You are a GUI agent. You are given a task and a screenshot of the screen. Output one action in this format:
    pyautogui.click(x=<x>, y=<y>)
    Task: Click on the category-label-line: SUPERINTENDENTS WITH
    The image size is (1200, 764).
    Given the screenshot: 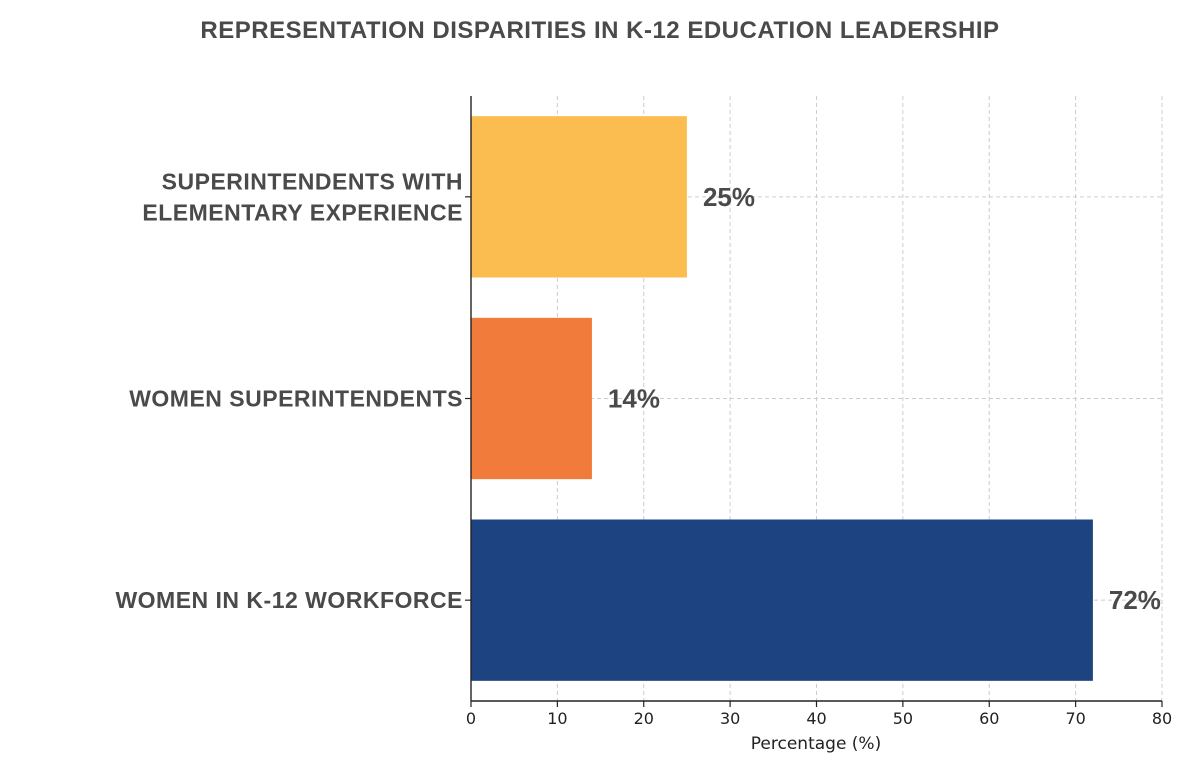 What is the action you would take?
    pyautogui.click(x=312, y=181)
    